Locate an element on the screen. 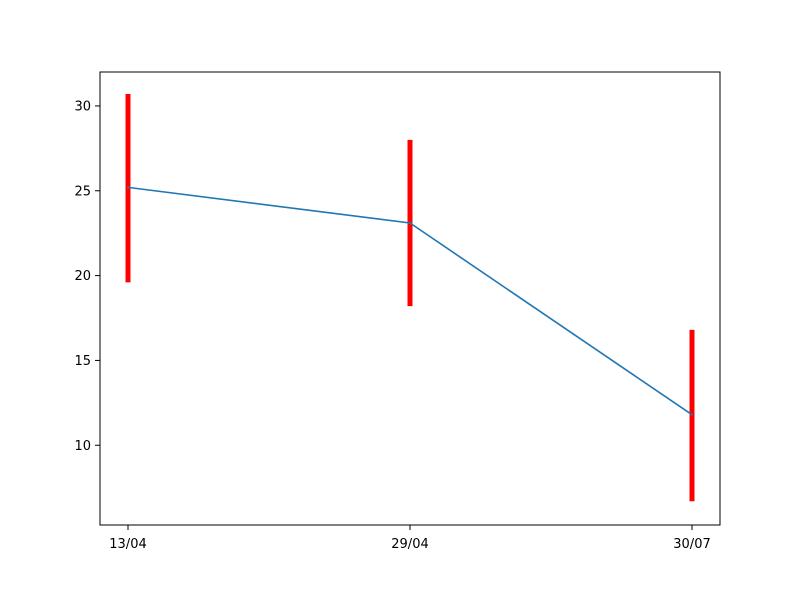 The image size is (800, 600). y-tick-label: 10 is located at coordinates (82, 446).